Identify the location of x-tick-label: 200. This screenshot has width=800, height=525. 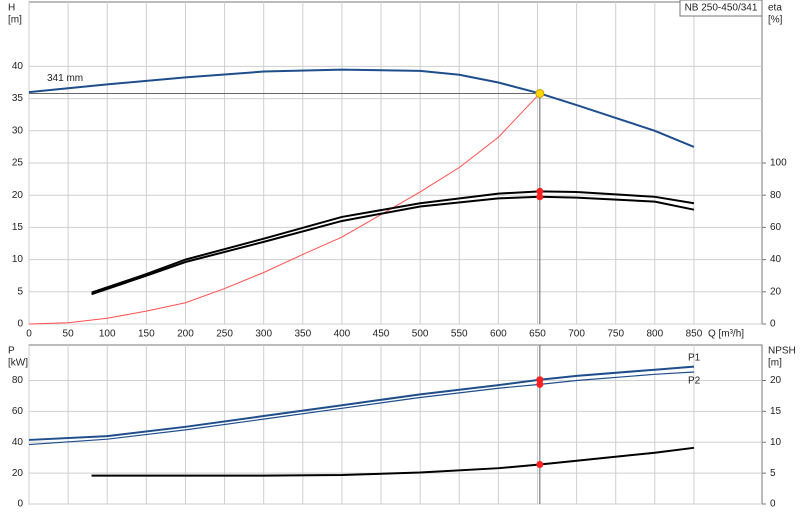
(185, 334).